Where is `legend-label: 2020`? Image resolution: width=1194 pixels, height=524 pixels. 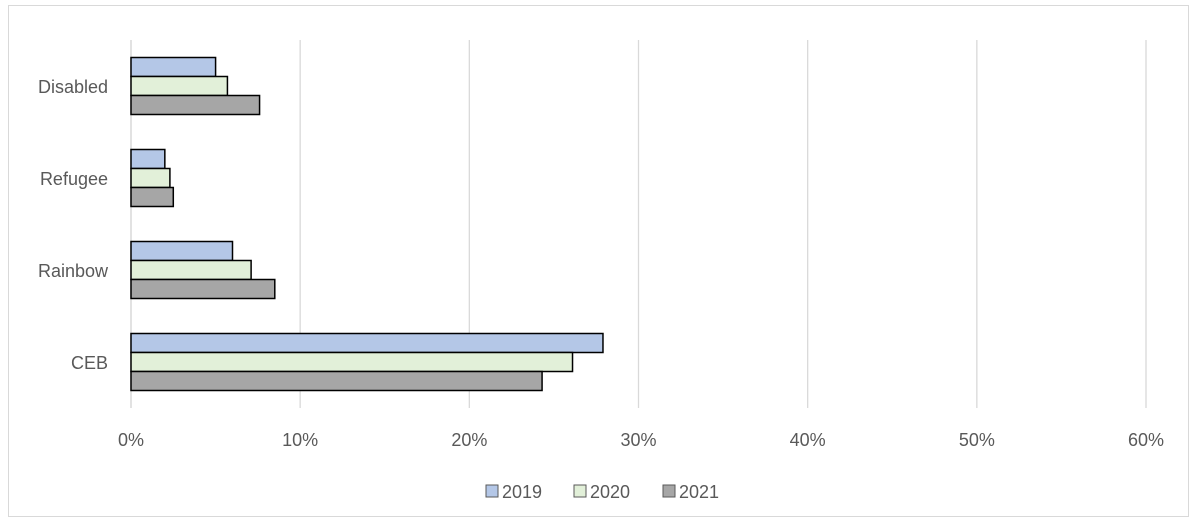
legend-label: 2020 is located at coordinates (610, 492).